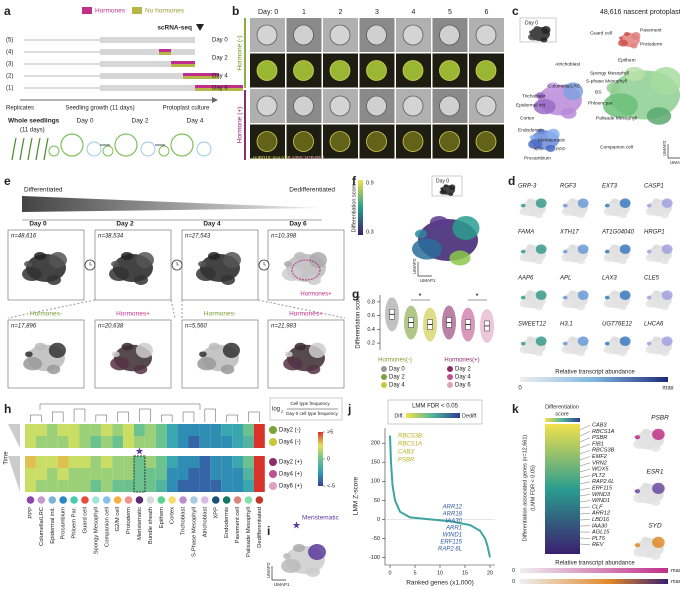 The height and width of the screenshot is (590, 680). Describe the element at coordinates (470, 416) in the screenshot. I see `label: Dediff.` at that location.